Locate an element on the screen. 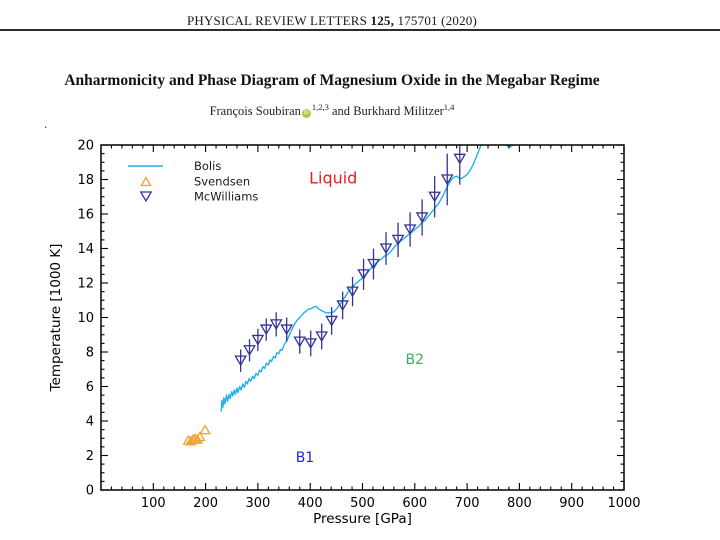 Image resolution: width=720 pixels, height=540 pixels. svendsen-series is located at coordinates (196, 435).